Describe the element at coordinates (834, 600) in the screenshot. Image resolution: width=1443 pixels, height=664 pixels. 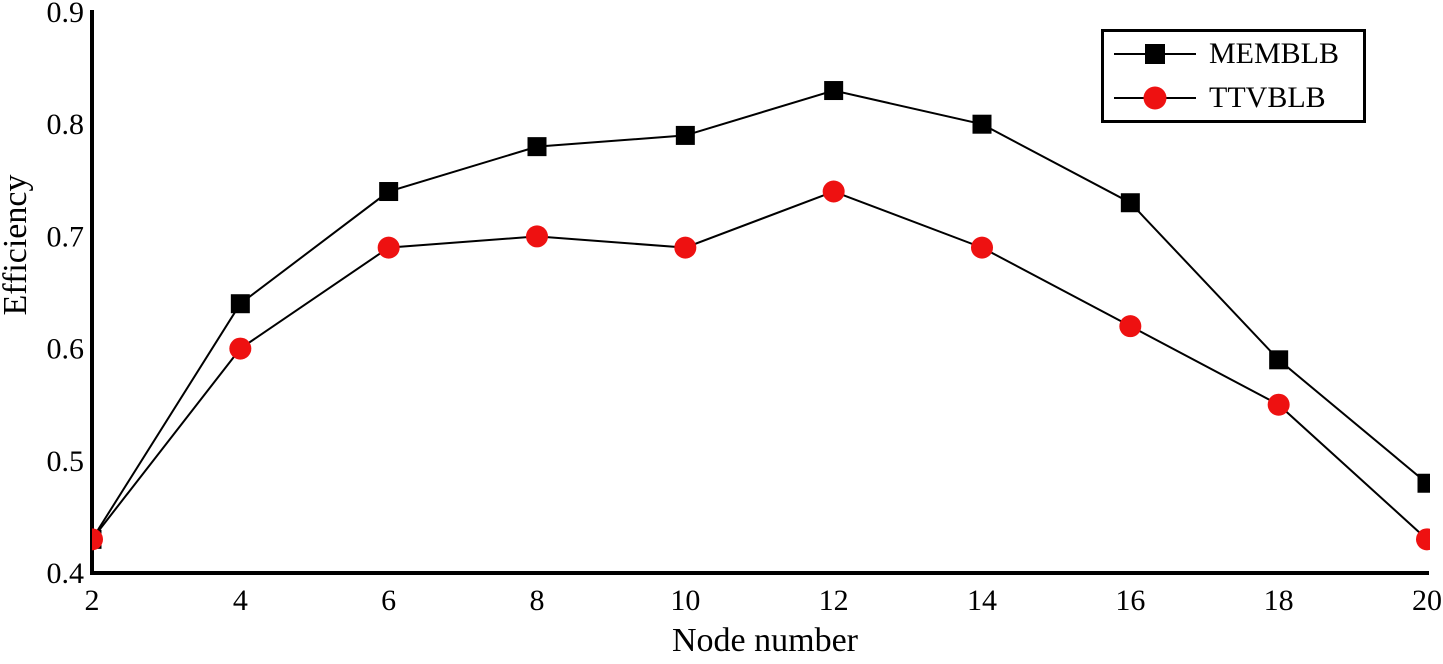
I see `x-tick-label: 12` at that location.